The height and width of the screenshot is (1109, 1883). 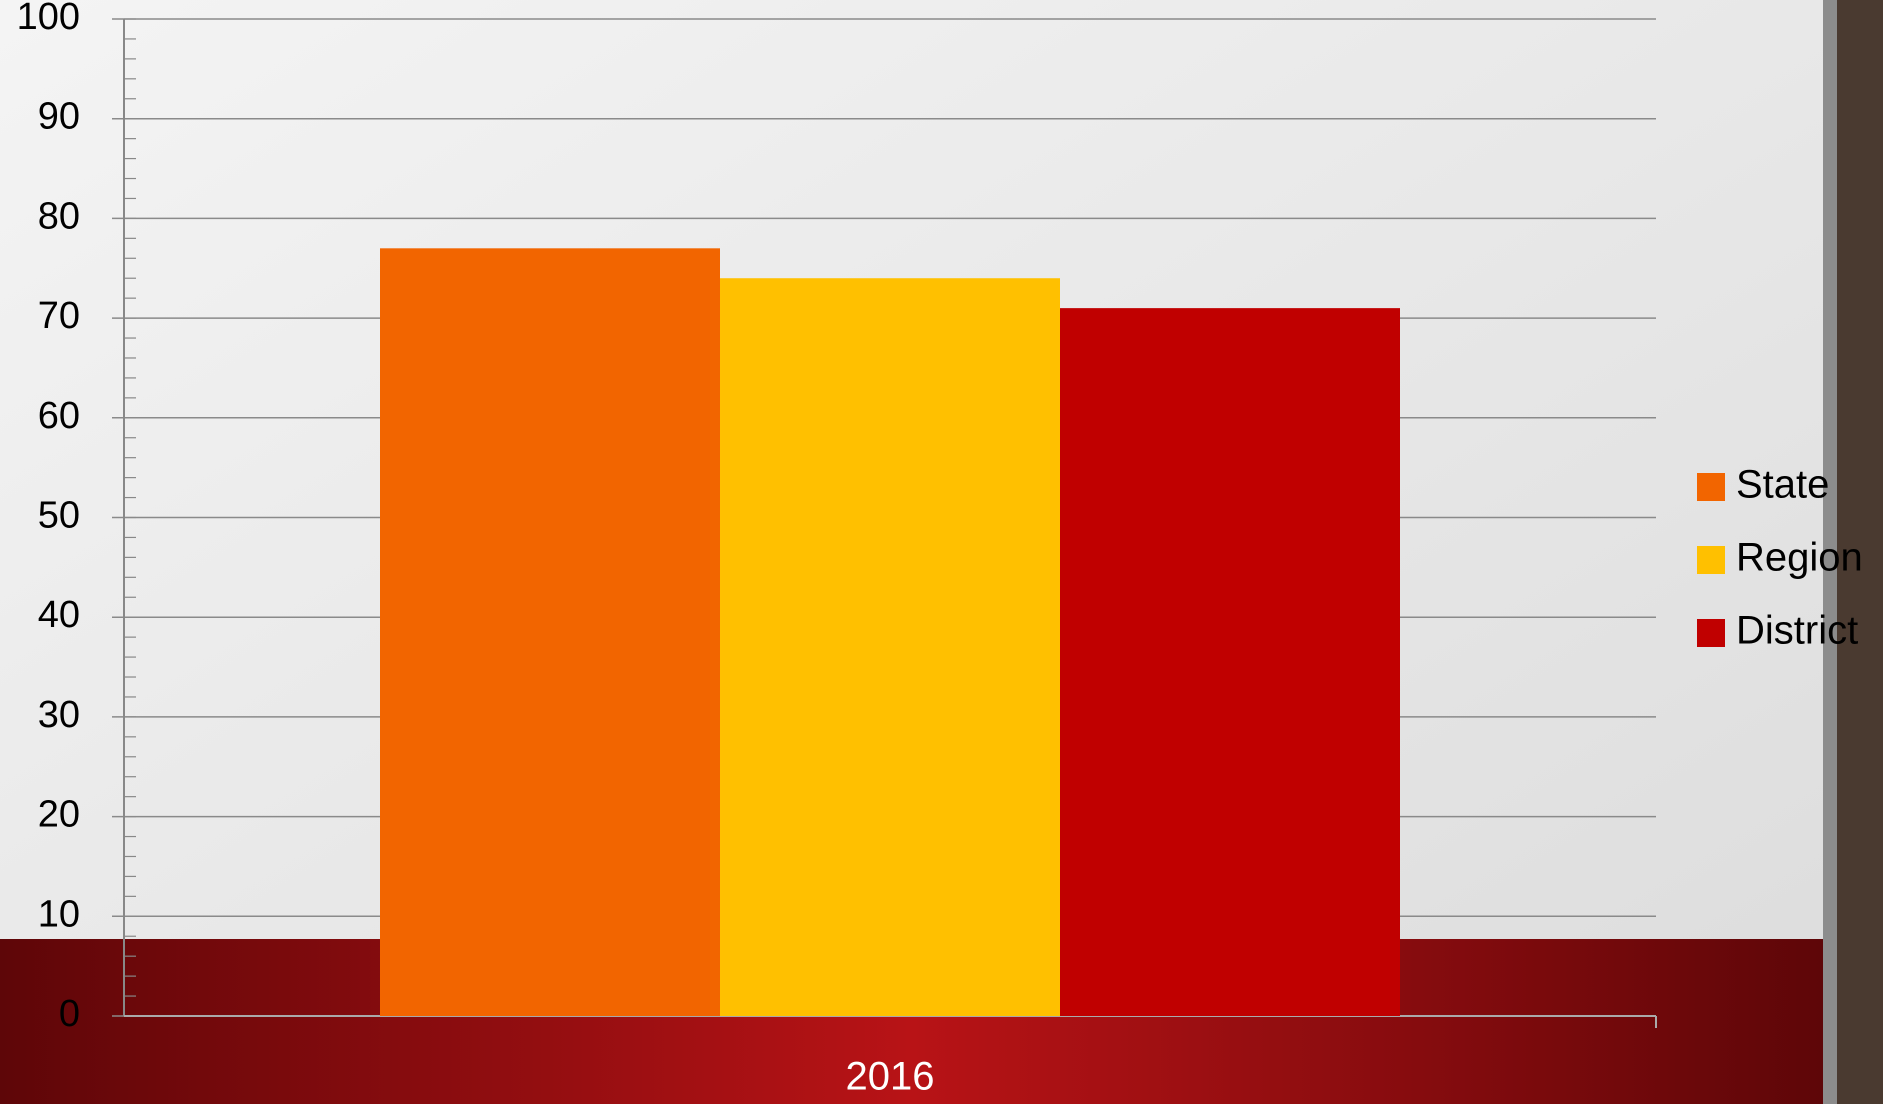 I want to click on y-tick-label: 20, so click(x=59, y=815).